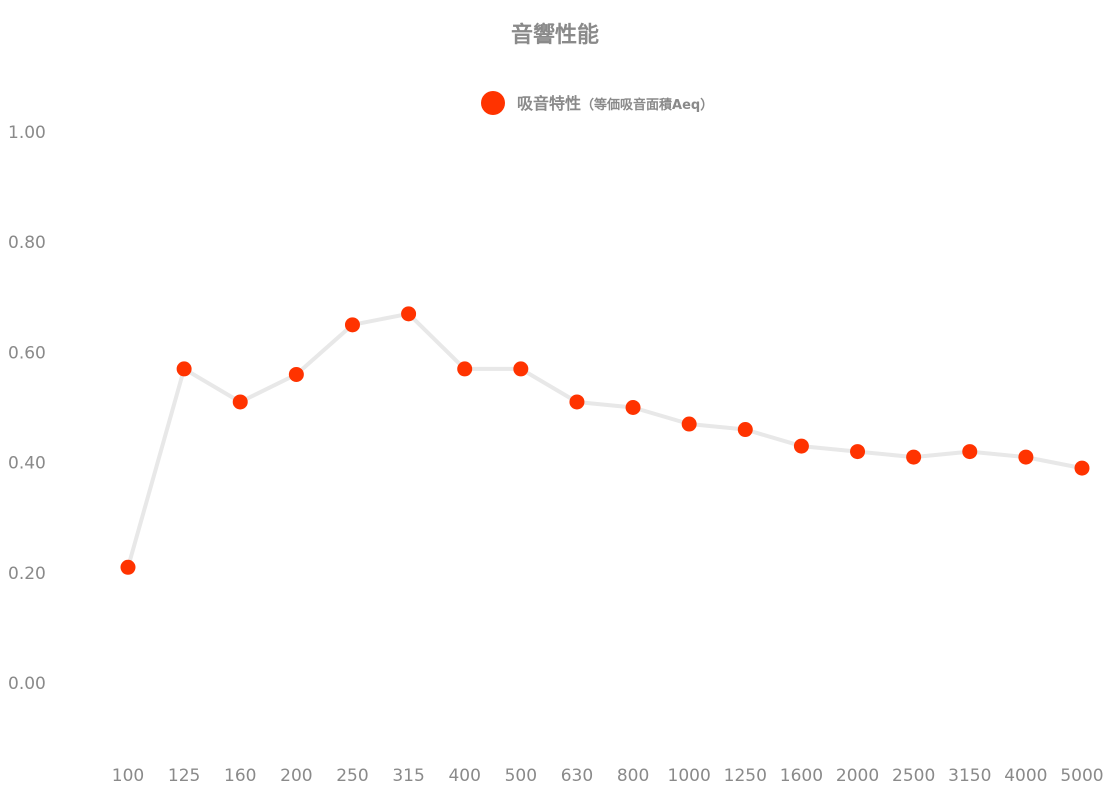 This screenshot has width=1110, height=797. What do you see at coordinates (801, 776) in the screenshot?
I see `x-tick-label: 1600` at bounding box center [801, 776].